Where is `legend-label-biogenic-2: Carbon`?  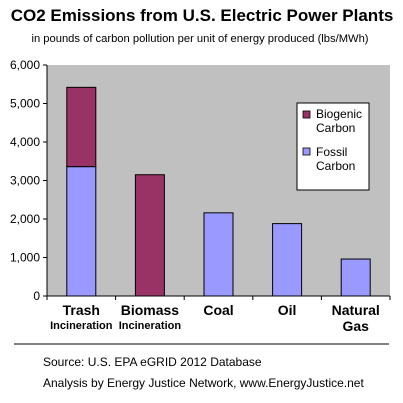 legend-label-biogenic-2: Carbon is located at coordinates (335, 128).